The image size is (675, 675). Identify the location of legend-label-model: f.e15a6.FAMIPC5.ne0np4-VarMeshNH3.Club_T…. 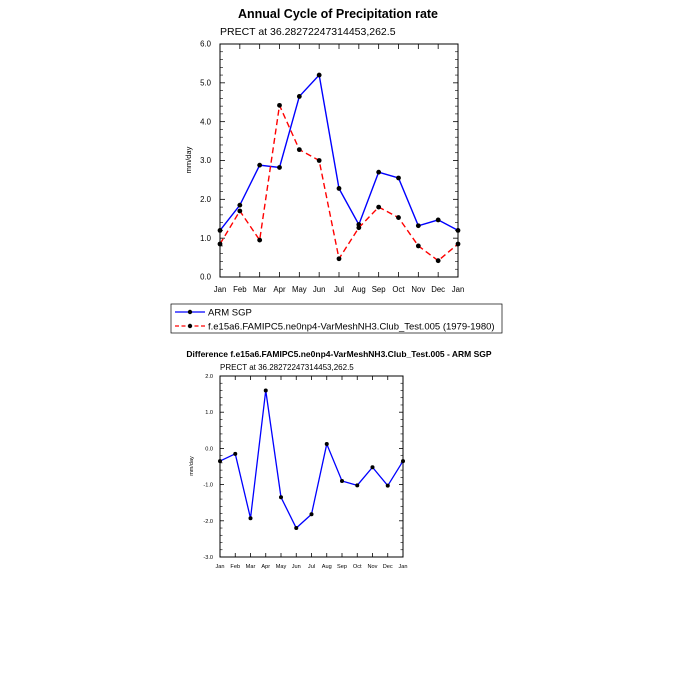
(351, 327).